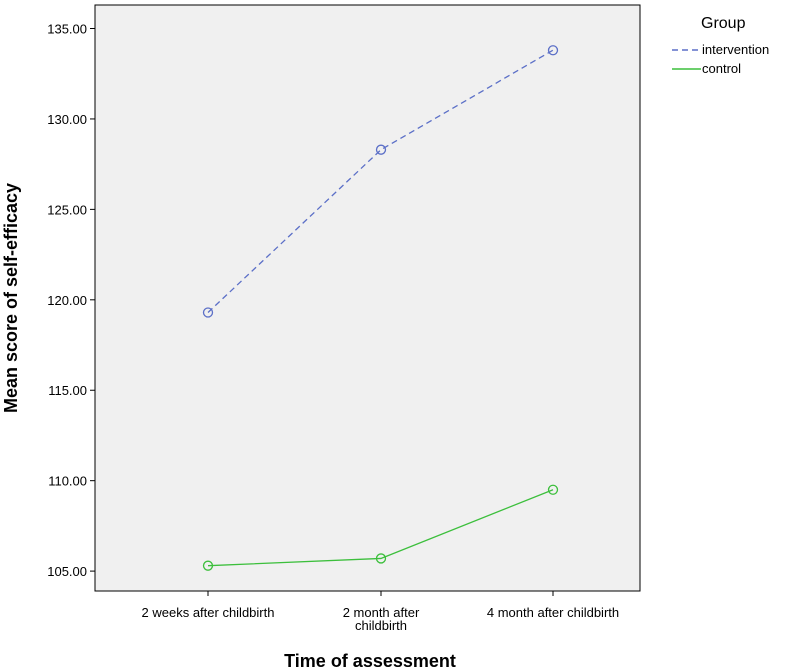 The width and height of the screenshot is (787, 671). What do you see at coordinates (67, 209) in the screenshot?
I see `y-tick-label: 125.00` at bounding box center [67, 209].